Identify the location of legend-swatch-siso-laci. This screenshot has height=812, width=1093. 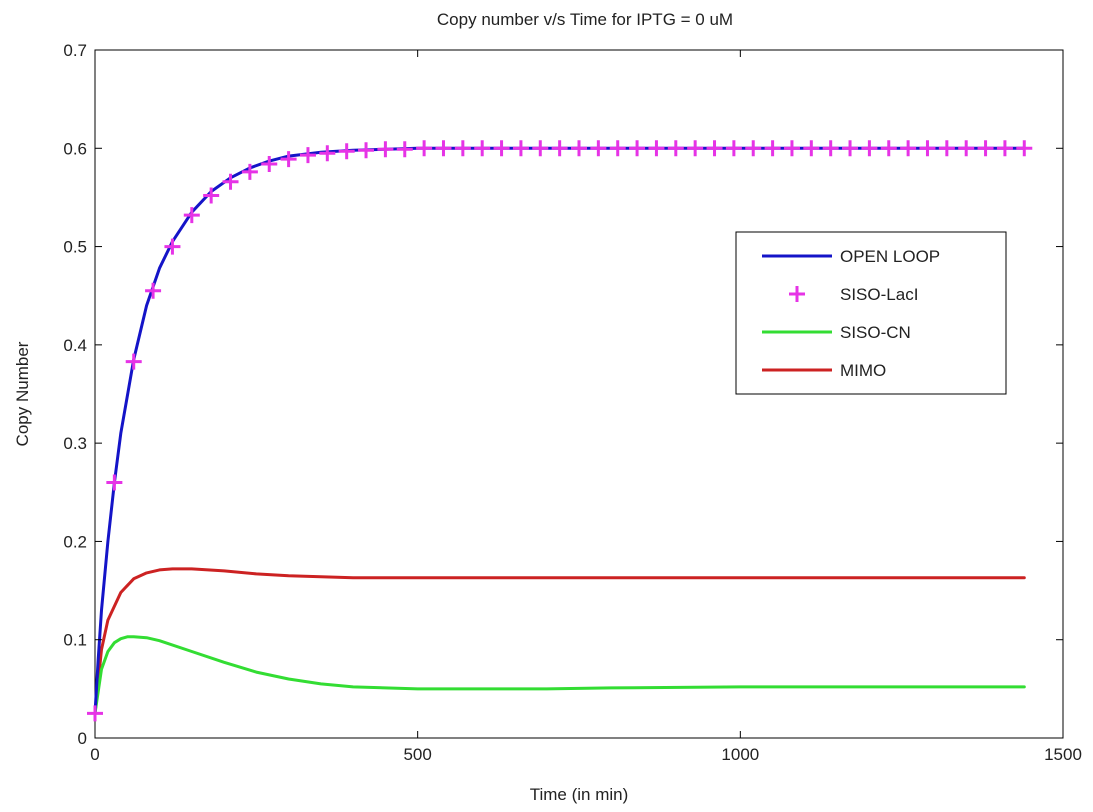
(797, 294).